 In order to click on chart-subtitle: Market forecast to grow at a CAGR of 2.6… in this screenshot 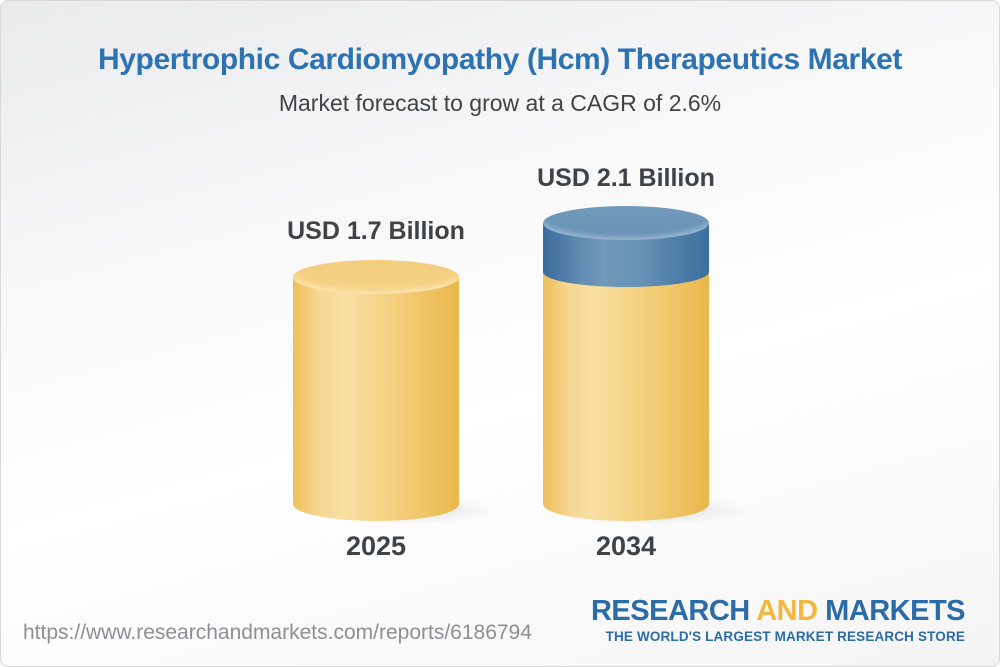, I will do `click(500, 103)`.